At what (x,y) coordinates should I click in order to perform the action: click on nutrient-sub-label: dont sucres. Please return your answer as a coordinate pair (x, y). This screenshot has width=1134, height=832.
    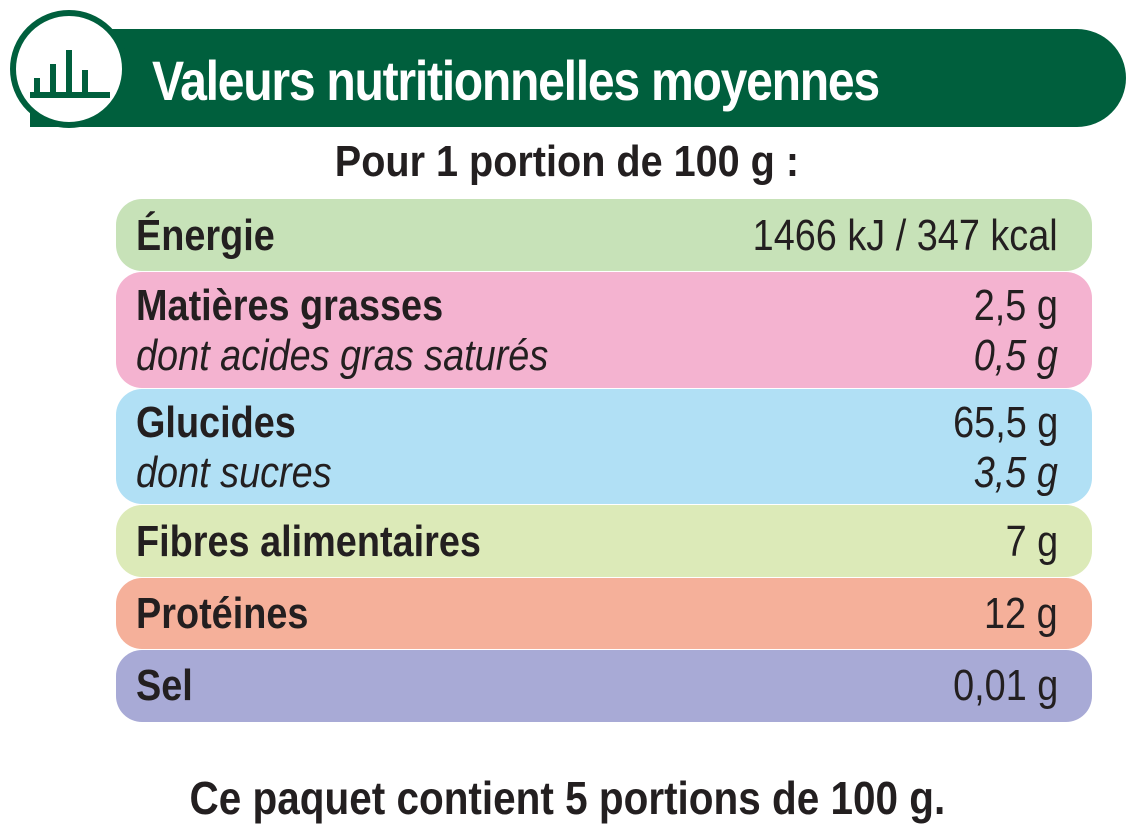
    Looking at the image, I should click on (234, 472).